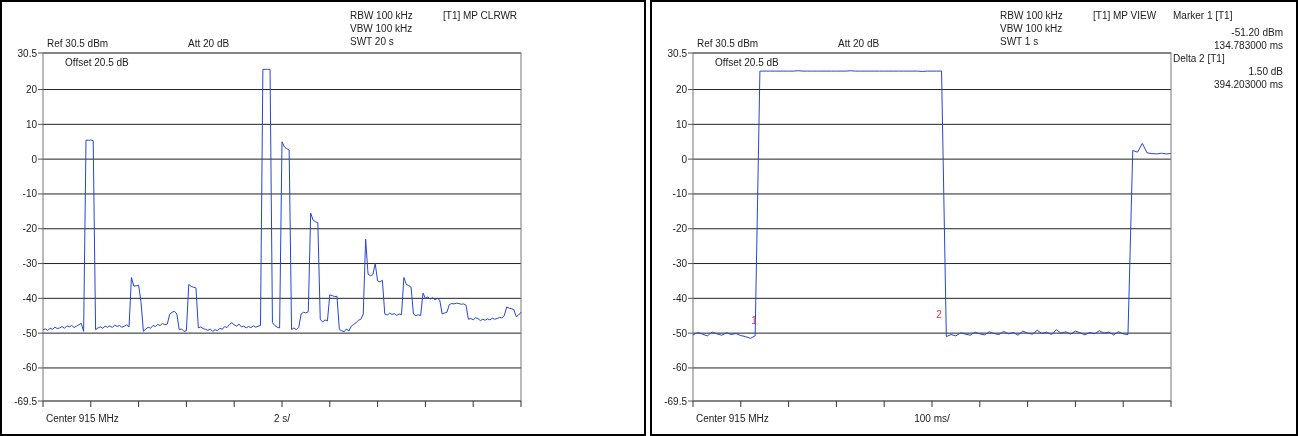 This screenshot has height=436, width=1298. Describe the element at coordinates (1248, 45) in the screenshot. I see `text: 134.783000 ms` at that location.